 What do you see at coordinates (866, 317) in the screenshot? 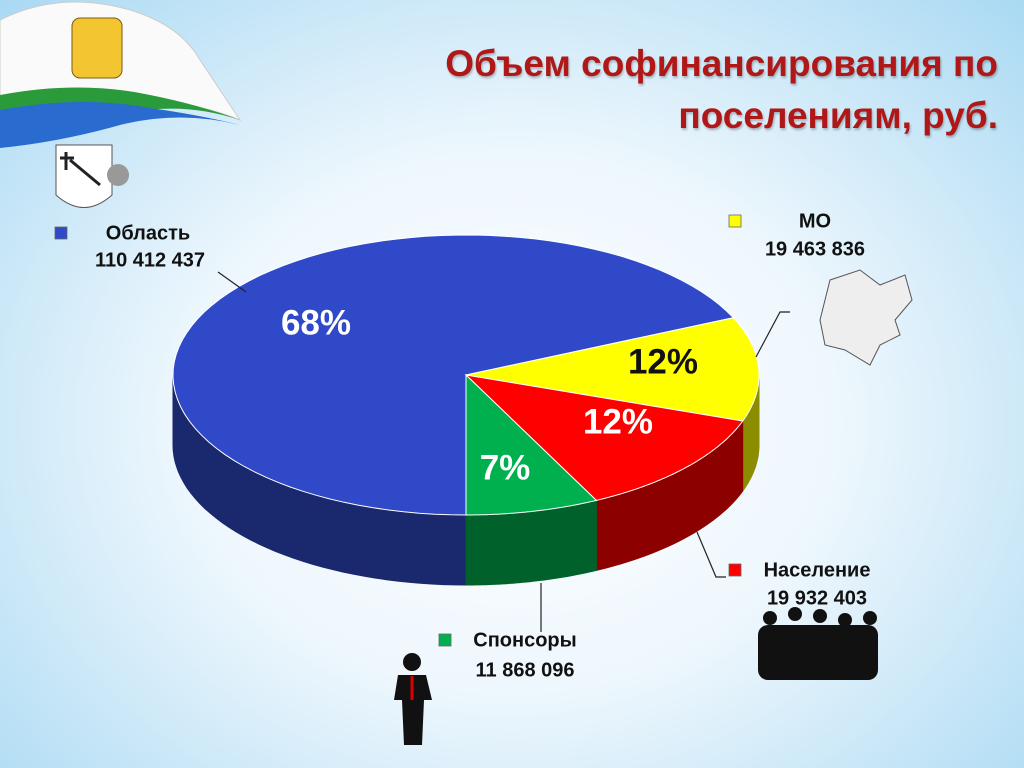
I see `map-icon` at bounding box center [866, 317].